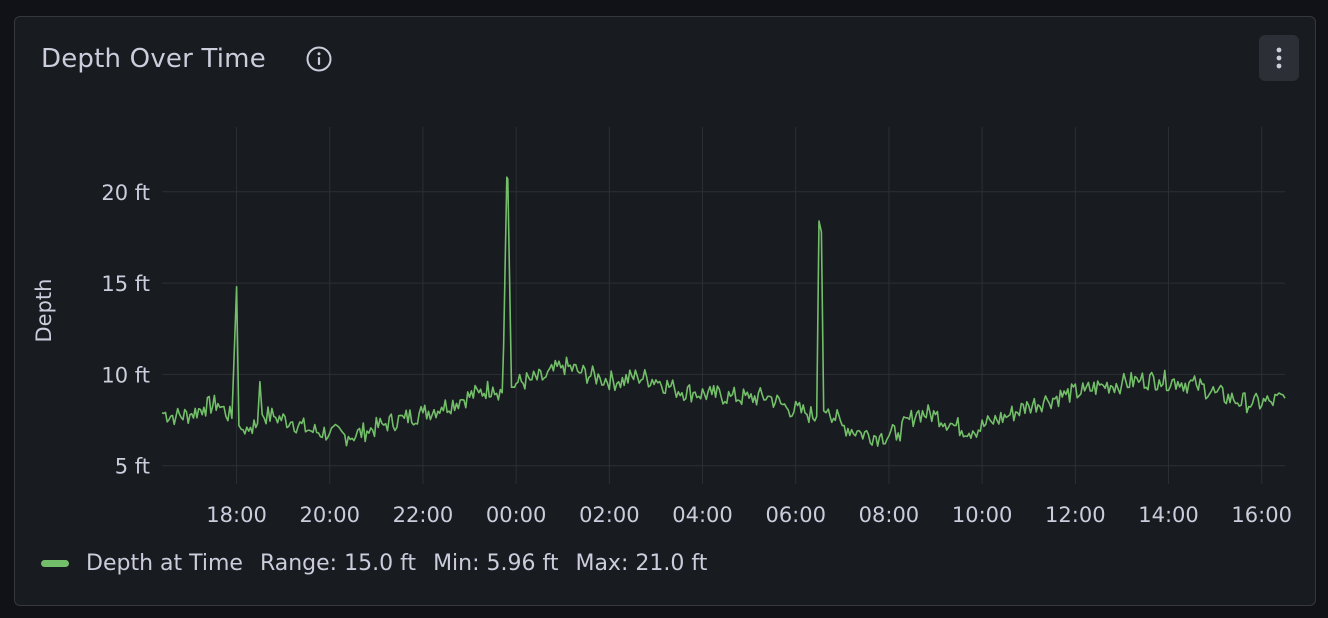  Describe the element at coordinates (125, 375) in the screenshot. I see `y-tick-label: 10 ft` at that location.